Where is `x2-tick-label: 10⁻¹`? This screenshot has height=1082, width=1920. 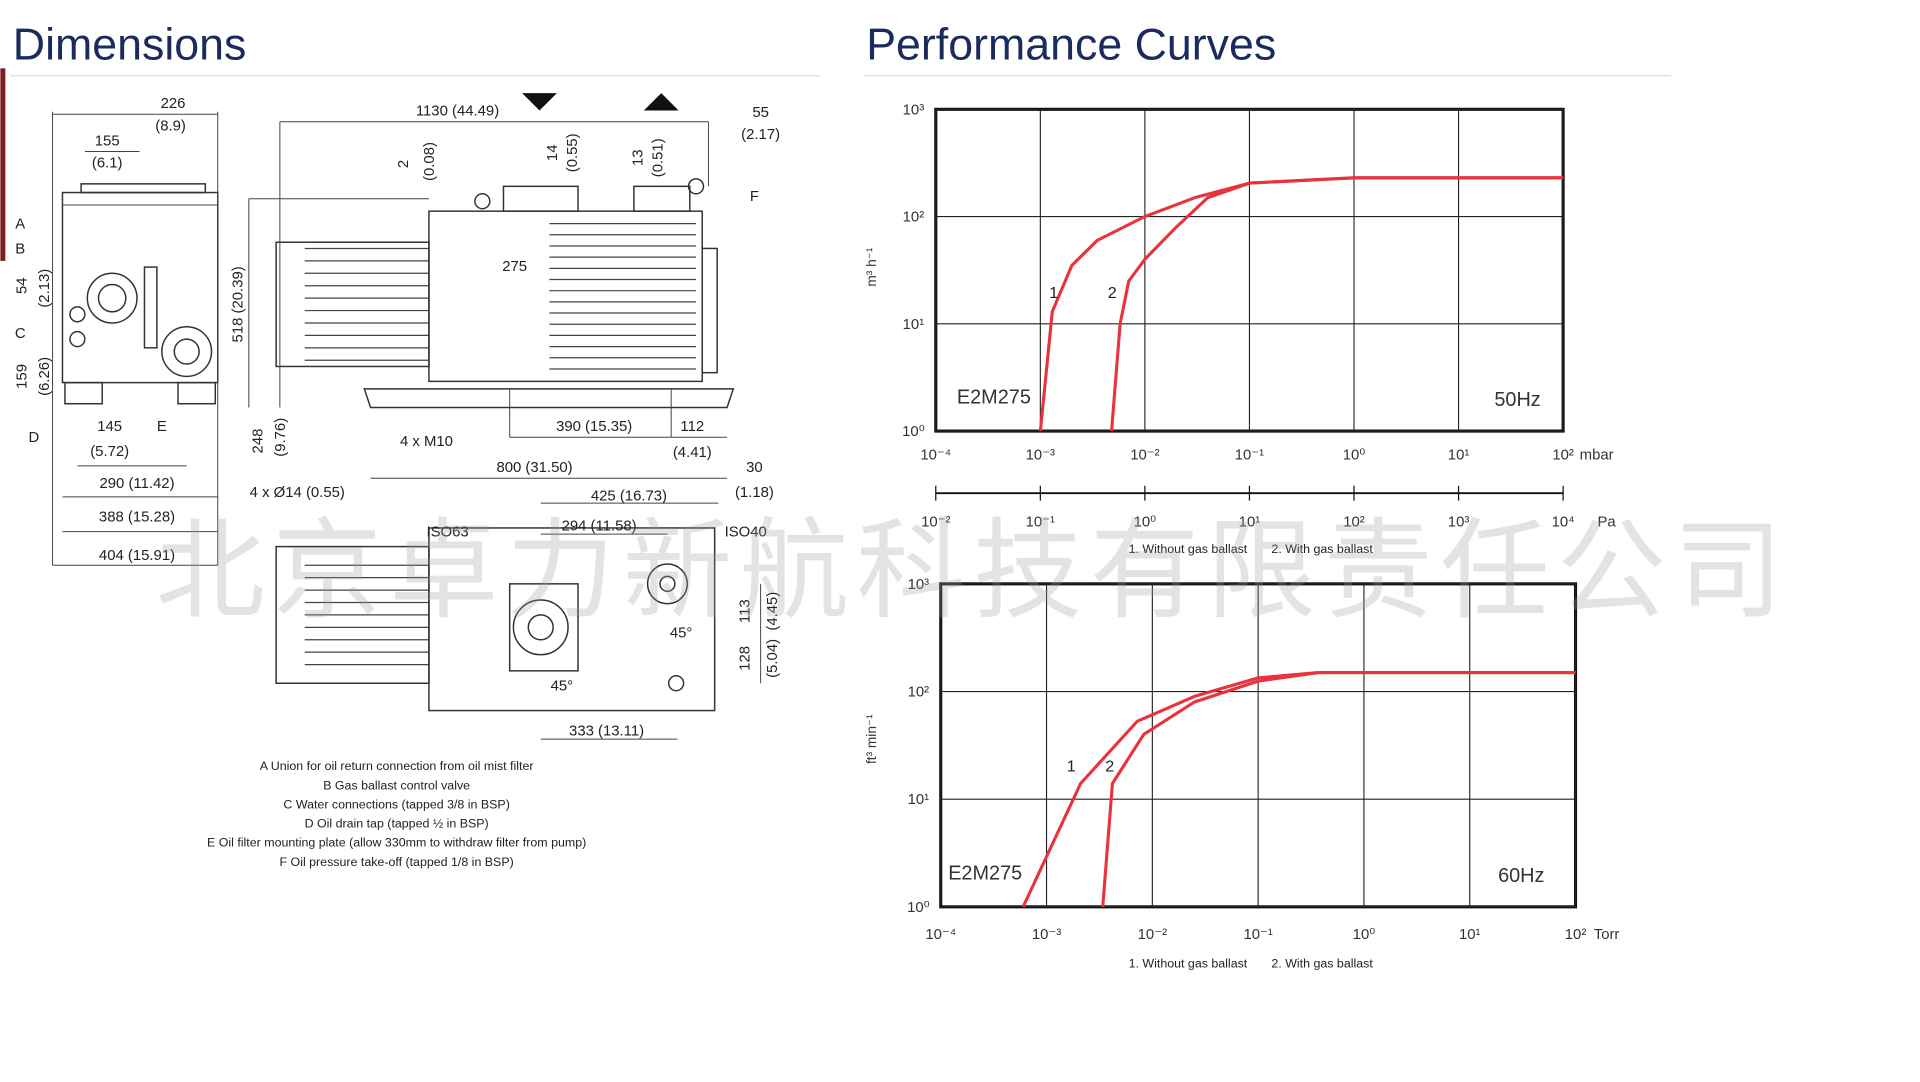 x2-tick-label: 10⁻¹ is located at coordinates (1040, 523).